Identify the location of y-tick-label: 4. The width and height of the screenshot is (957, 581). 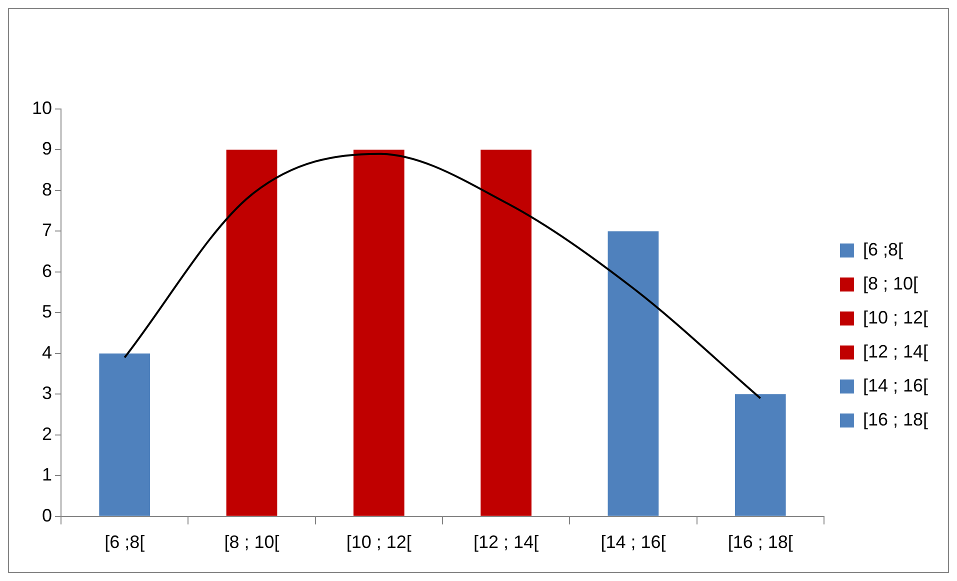
(47, 352).